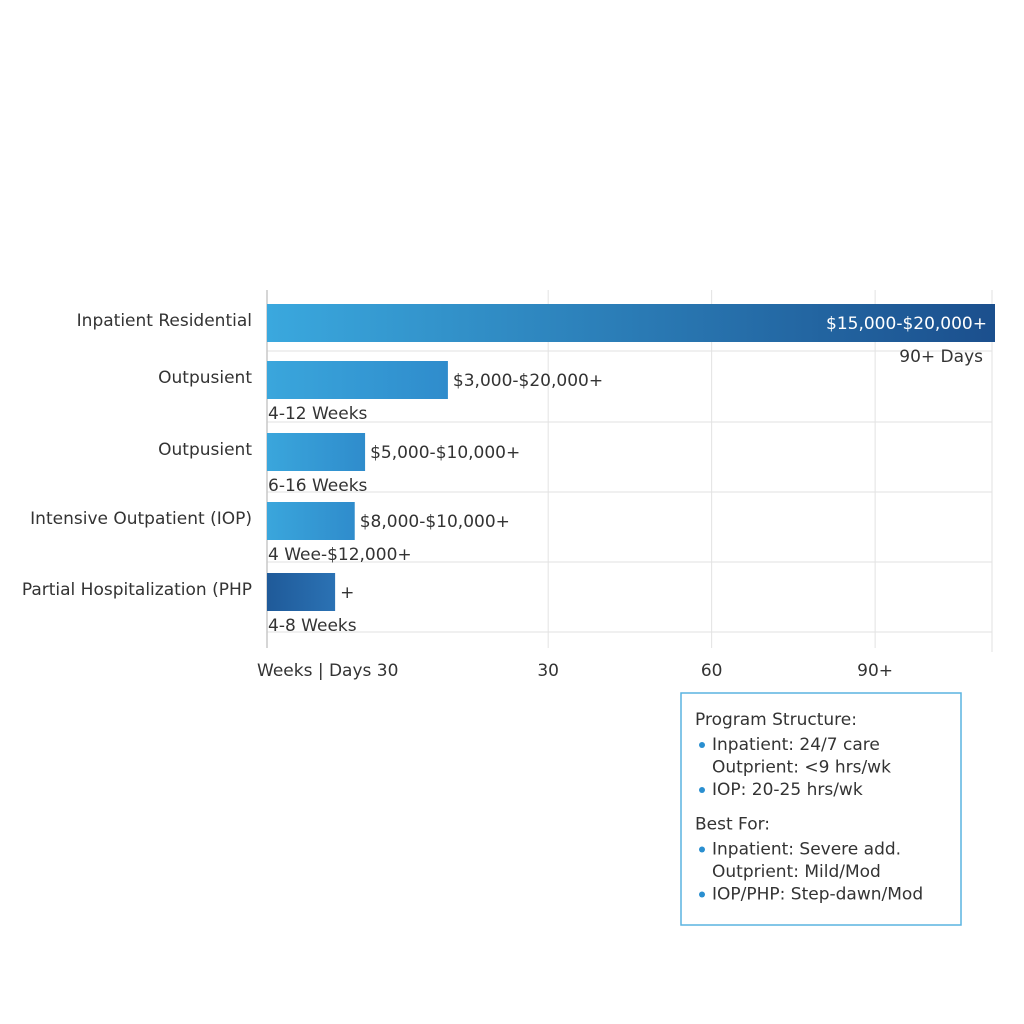 Image resolution: width=1024 pixels, height=1024 pixels. Describe the element at coordinates (732, 825) in the screenshot. I see `notes-heading: Best For:` at that location.